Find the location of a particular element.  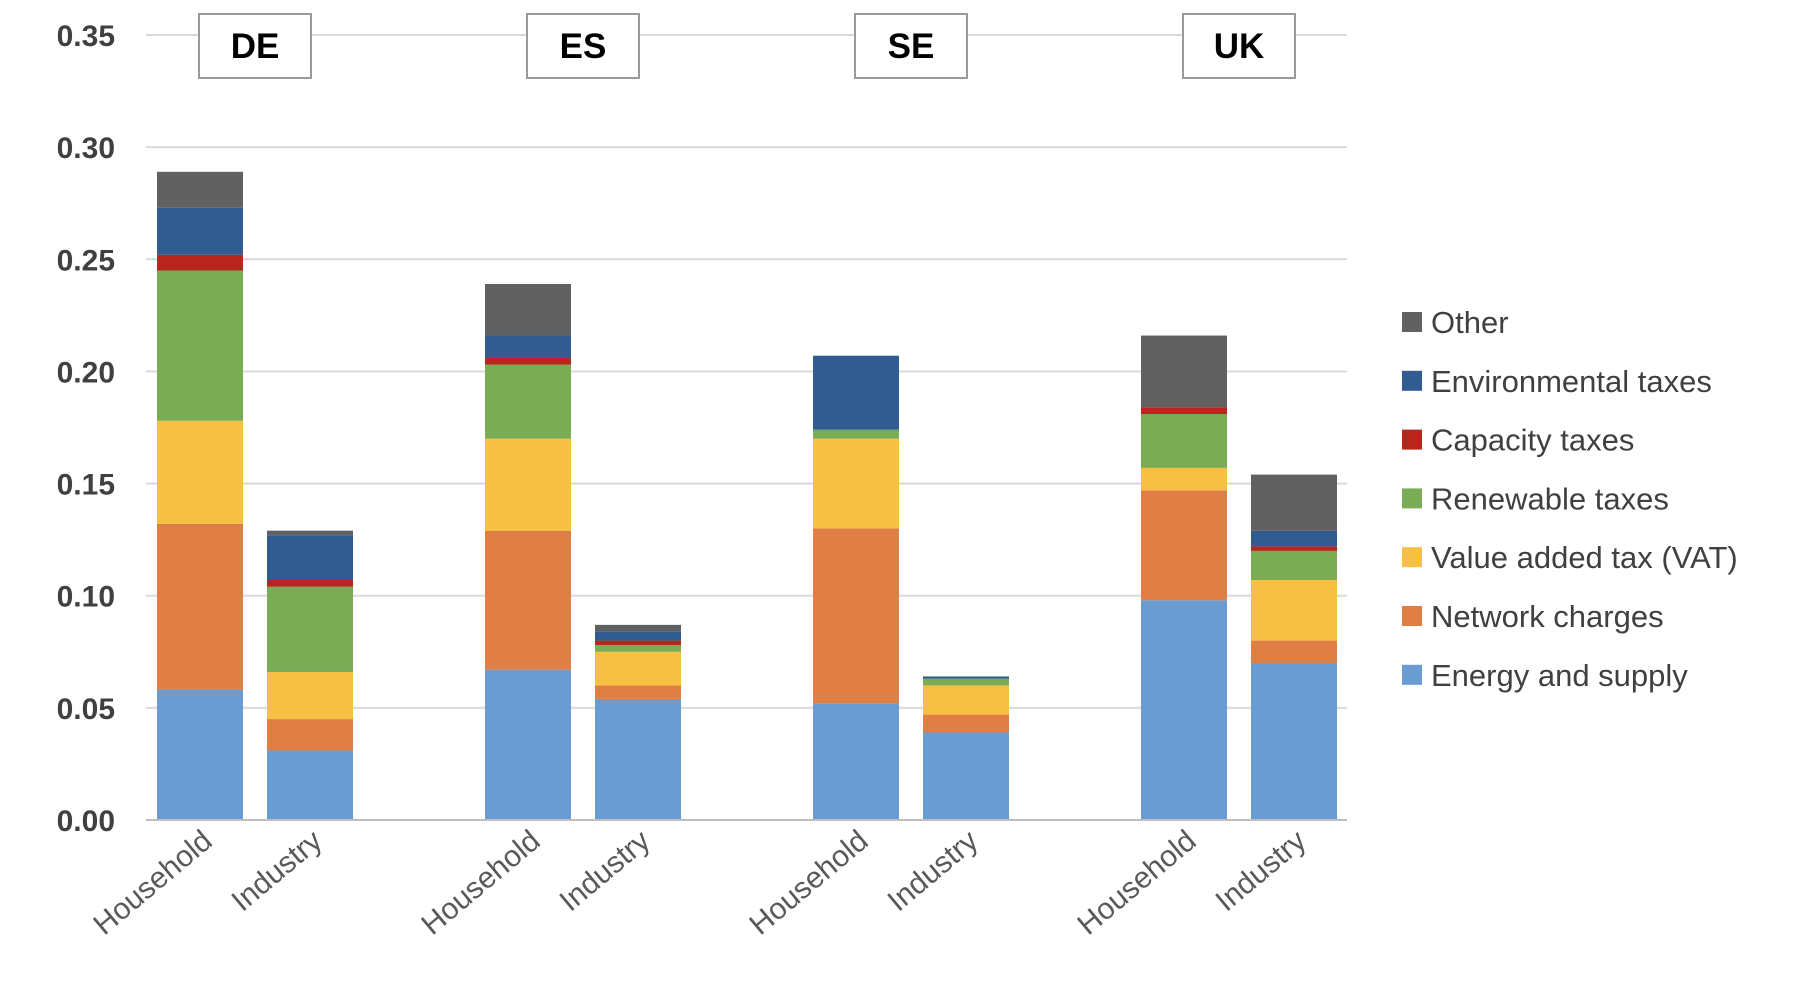

bar-segment-uk-household-s6 is located at coordinates (1184, 371).